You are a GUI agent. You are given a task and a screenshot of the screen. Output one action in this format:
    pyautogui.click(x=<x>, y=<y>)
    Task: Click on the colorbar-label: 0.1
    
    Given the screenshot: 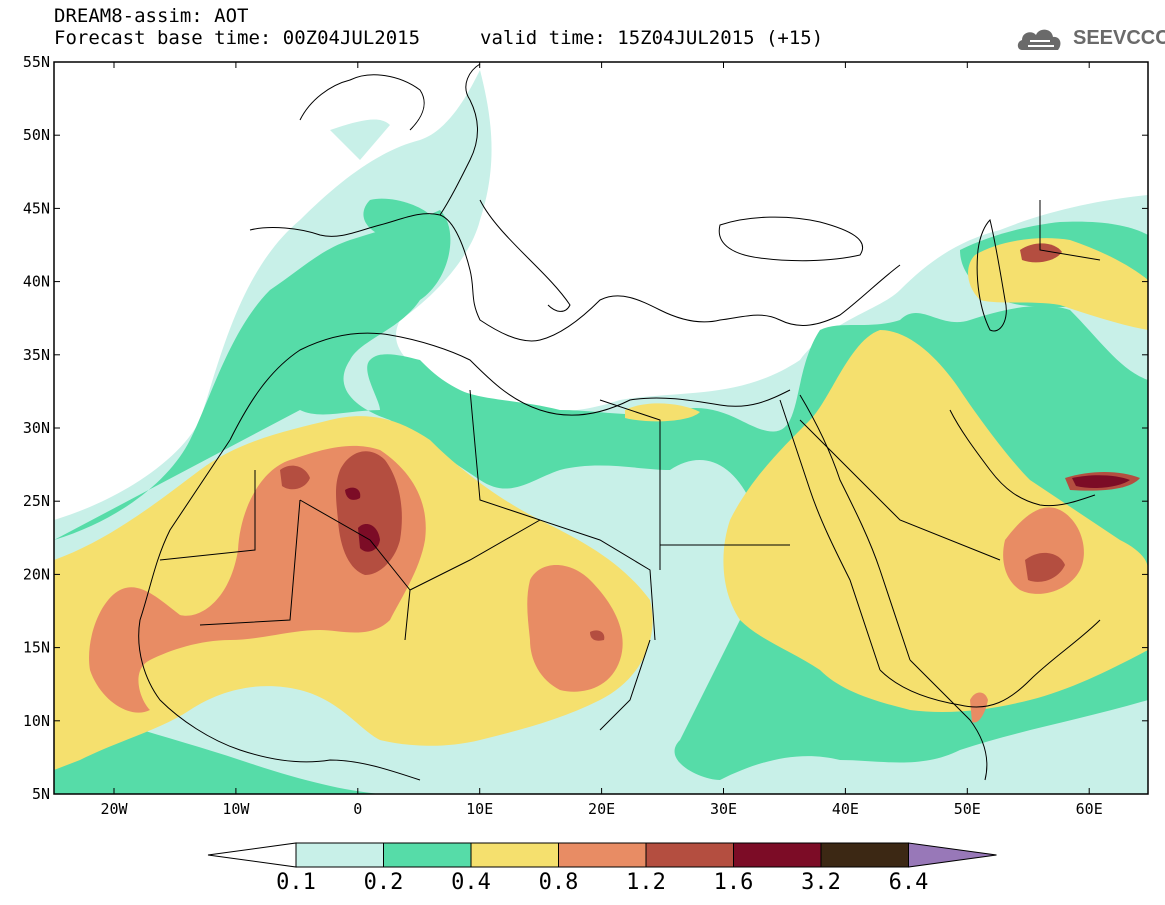 What is the action you would take?
    pyautogui.click(x=296, y=882)
    